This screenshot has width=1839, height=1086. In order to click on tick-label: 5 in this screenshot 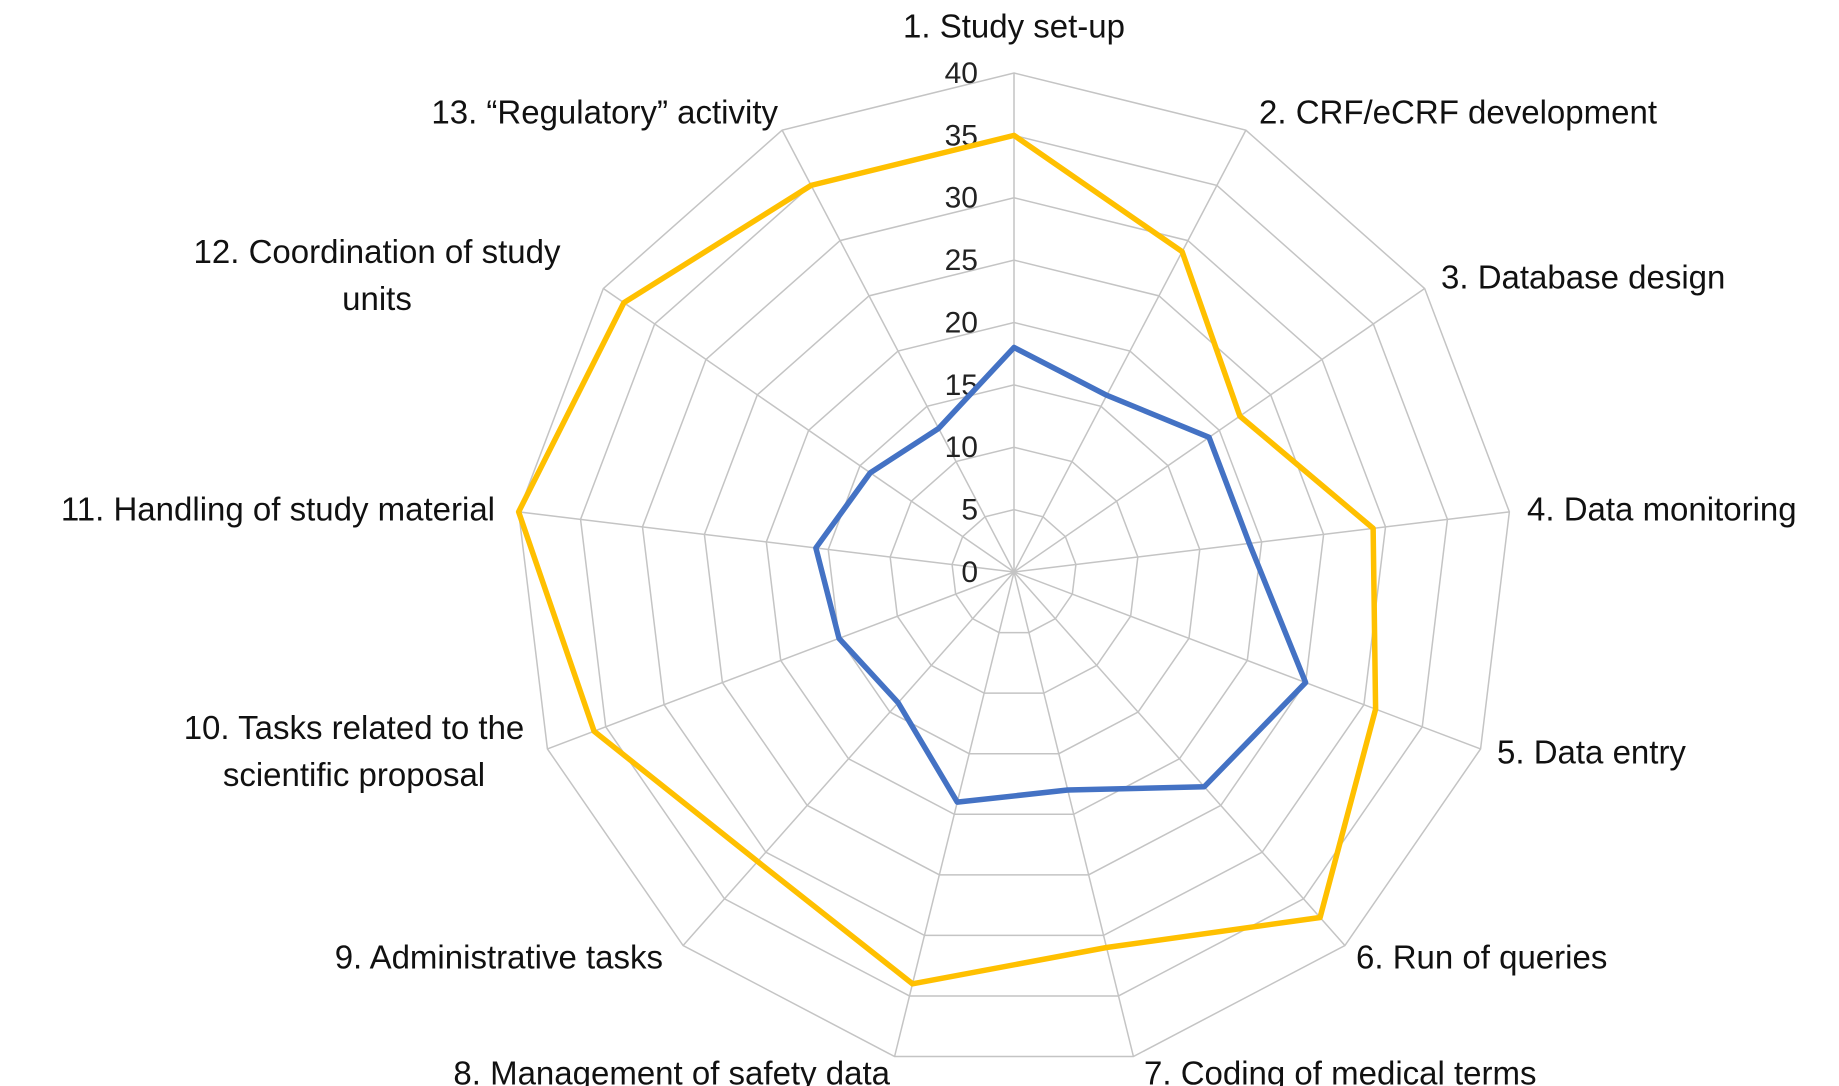, I will do `click(969, 510)`.